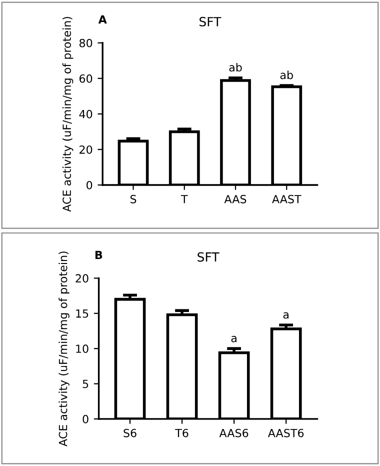  I want to click on x-tick-label: T6, so click(181, 433).